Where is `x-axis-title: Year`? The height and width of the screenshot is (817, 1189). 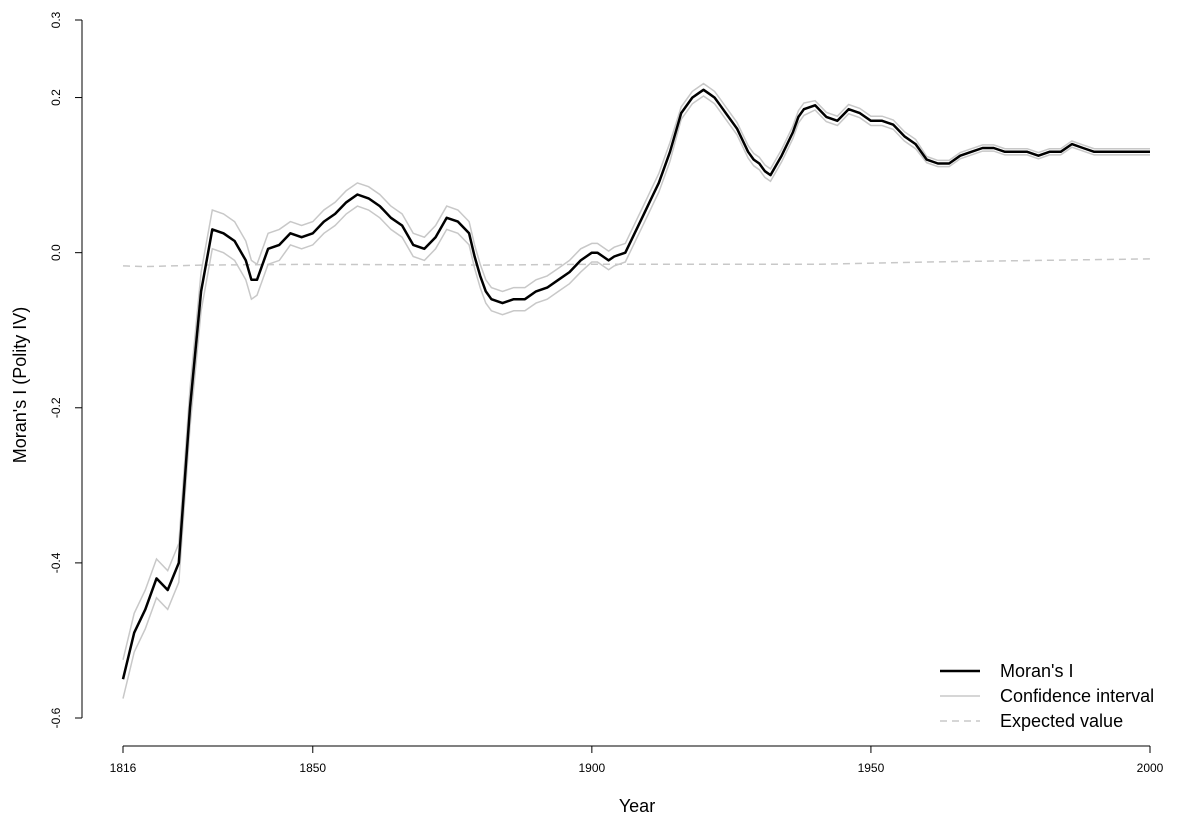
x-axis-title: Year is located at coordinates (637, 806).